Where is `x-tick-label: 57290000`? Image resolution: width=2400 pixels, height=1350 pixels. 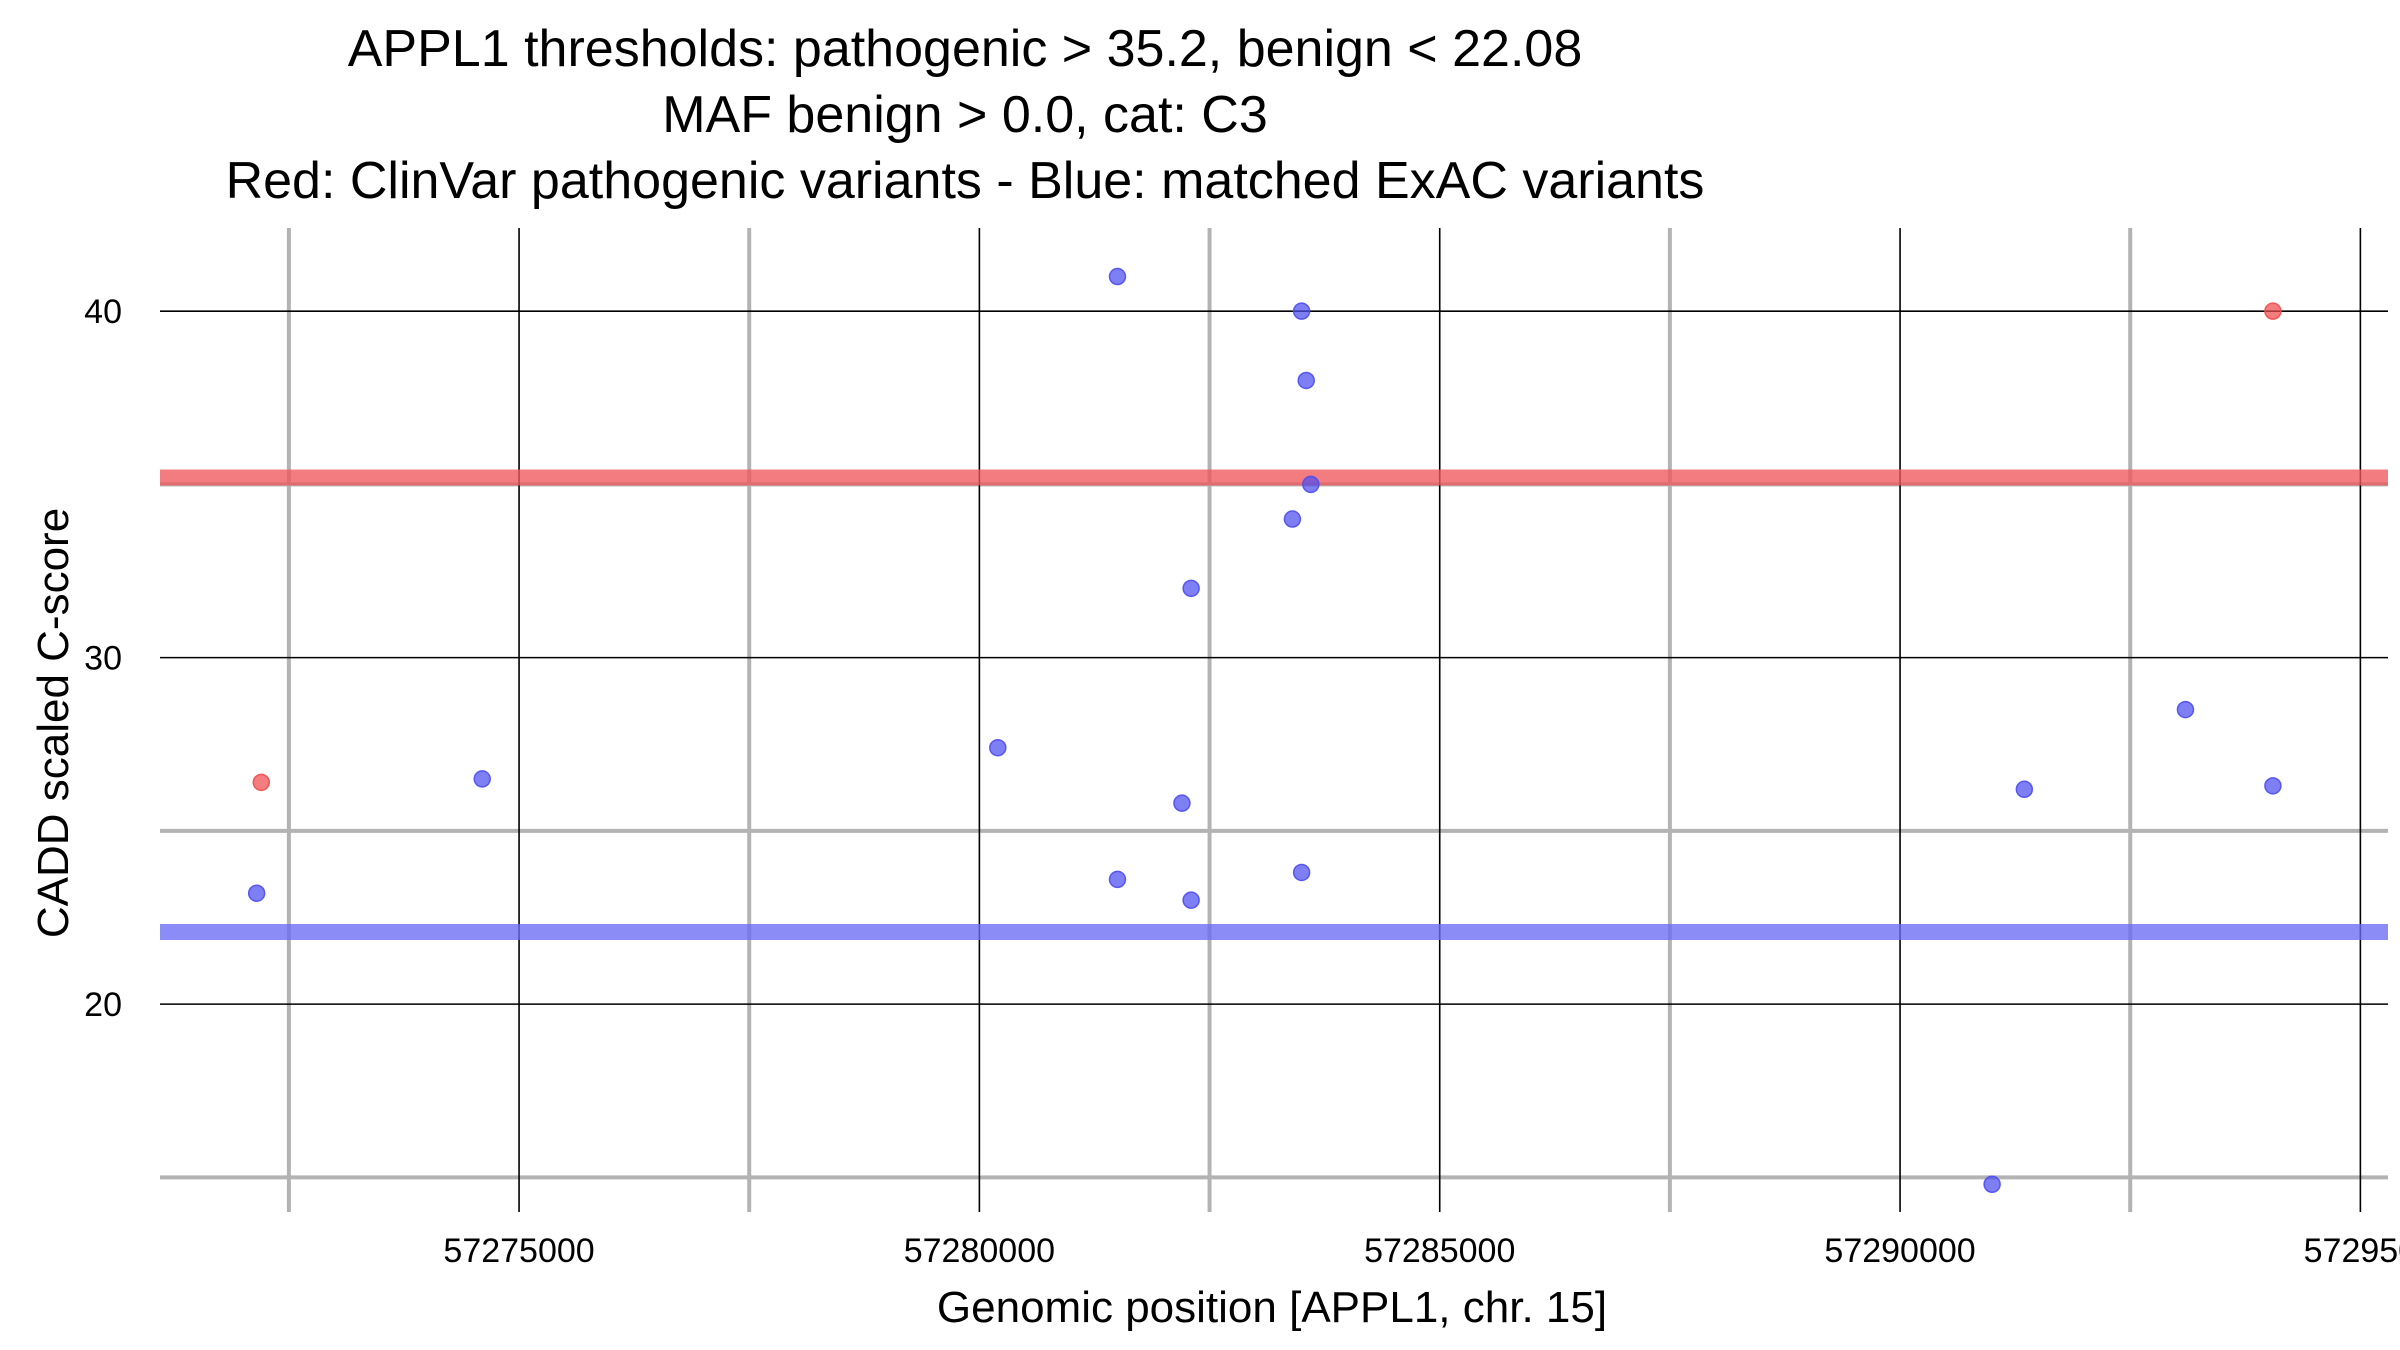 x-tick-label: 57290000 is located at coordinates (1899, 1251).